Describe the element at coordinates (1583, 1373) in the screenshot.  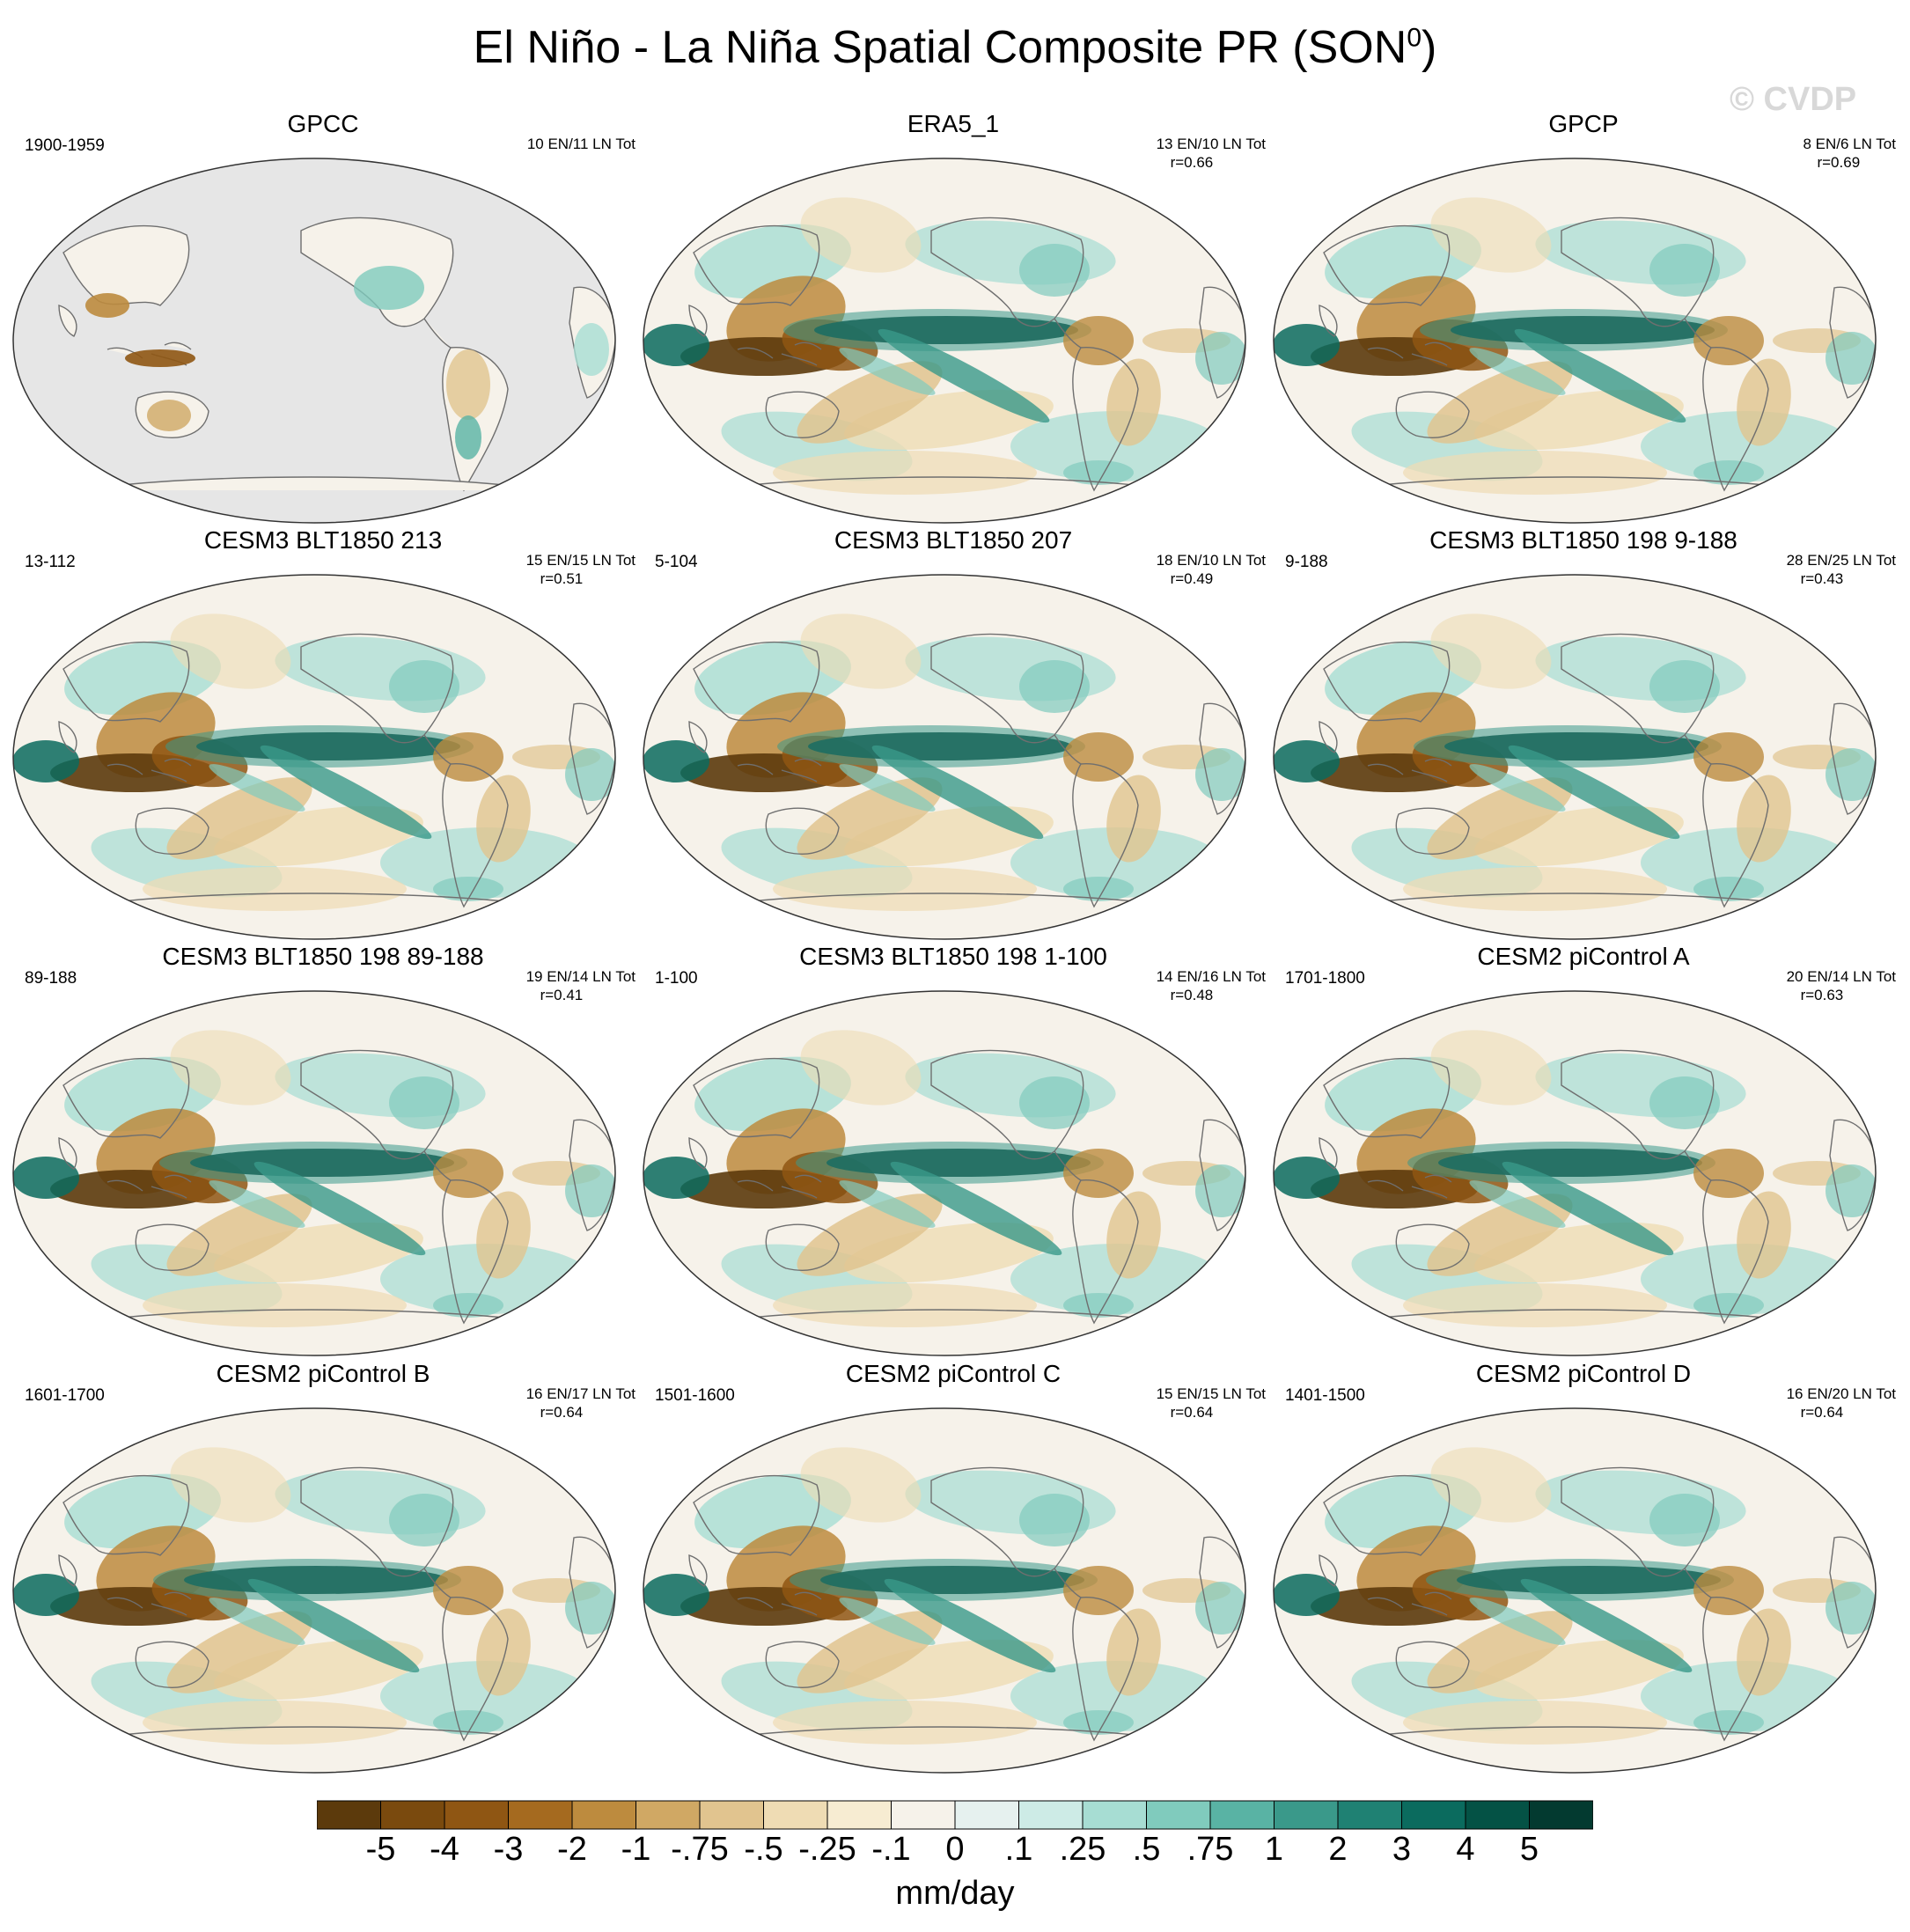
I see `panel-title: CESM2 piControl D` at that location.